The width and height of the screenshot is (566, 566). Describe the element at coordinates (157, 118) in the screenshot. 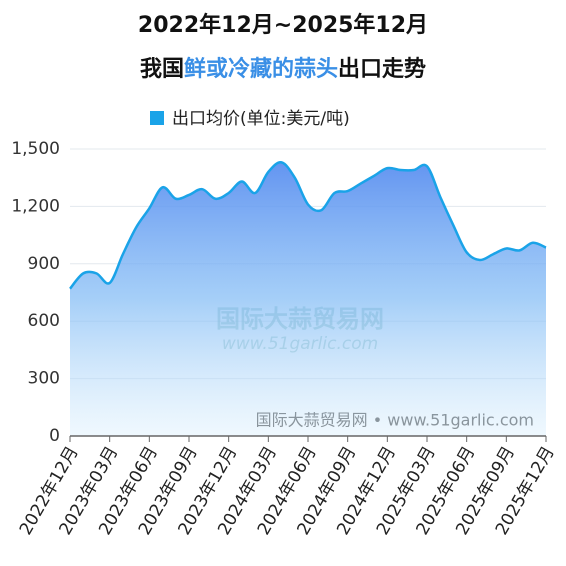

I see `legend-swatch` at that location.